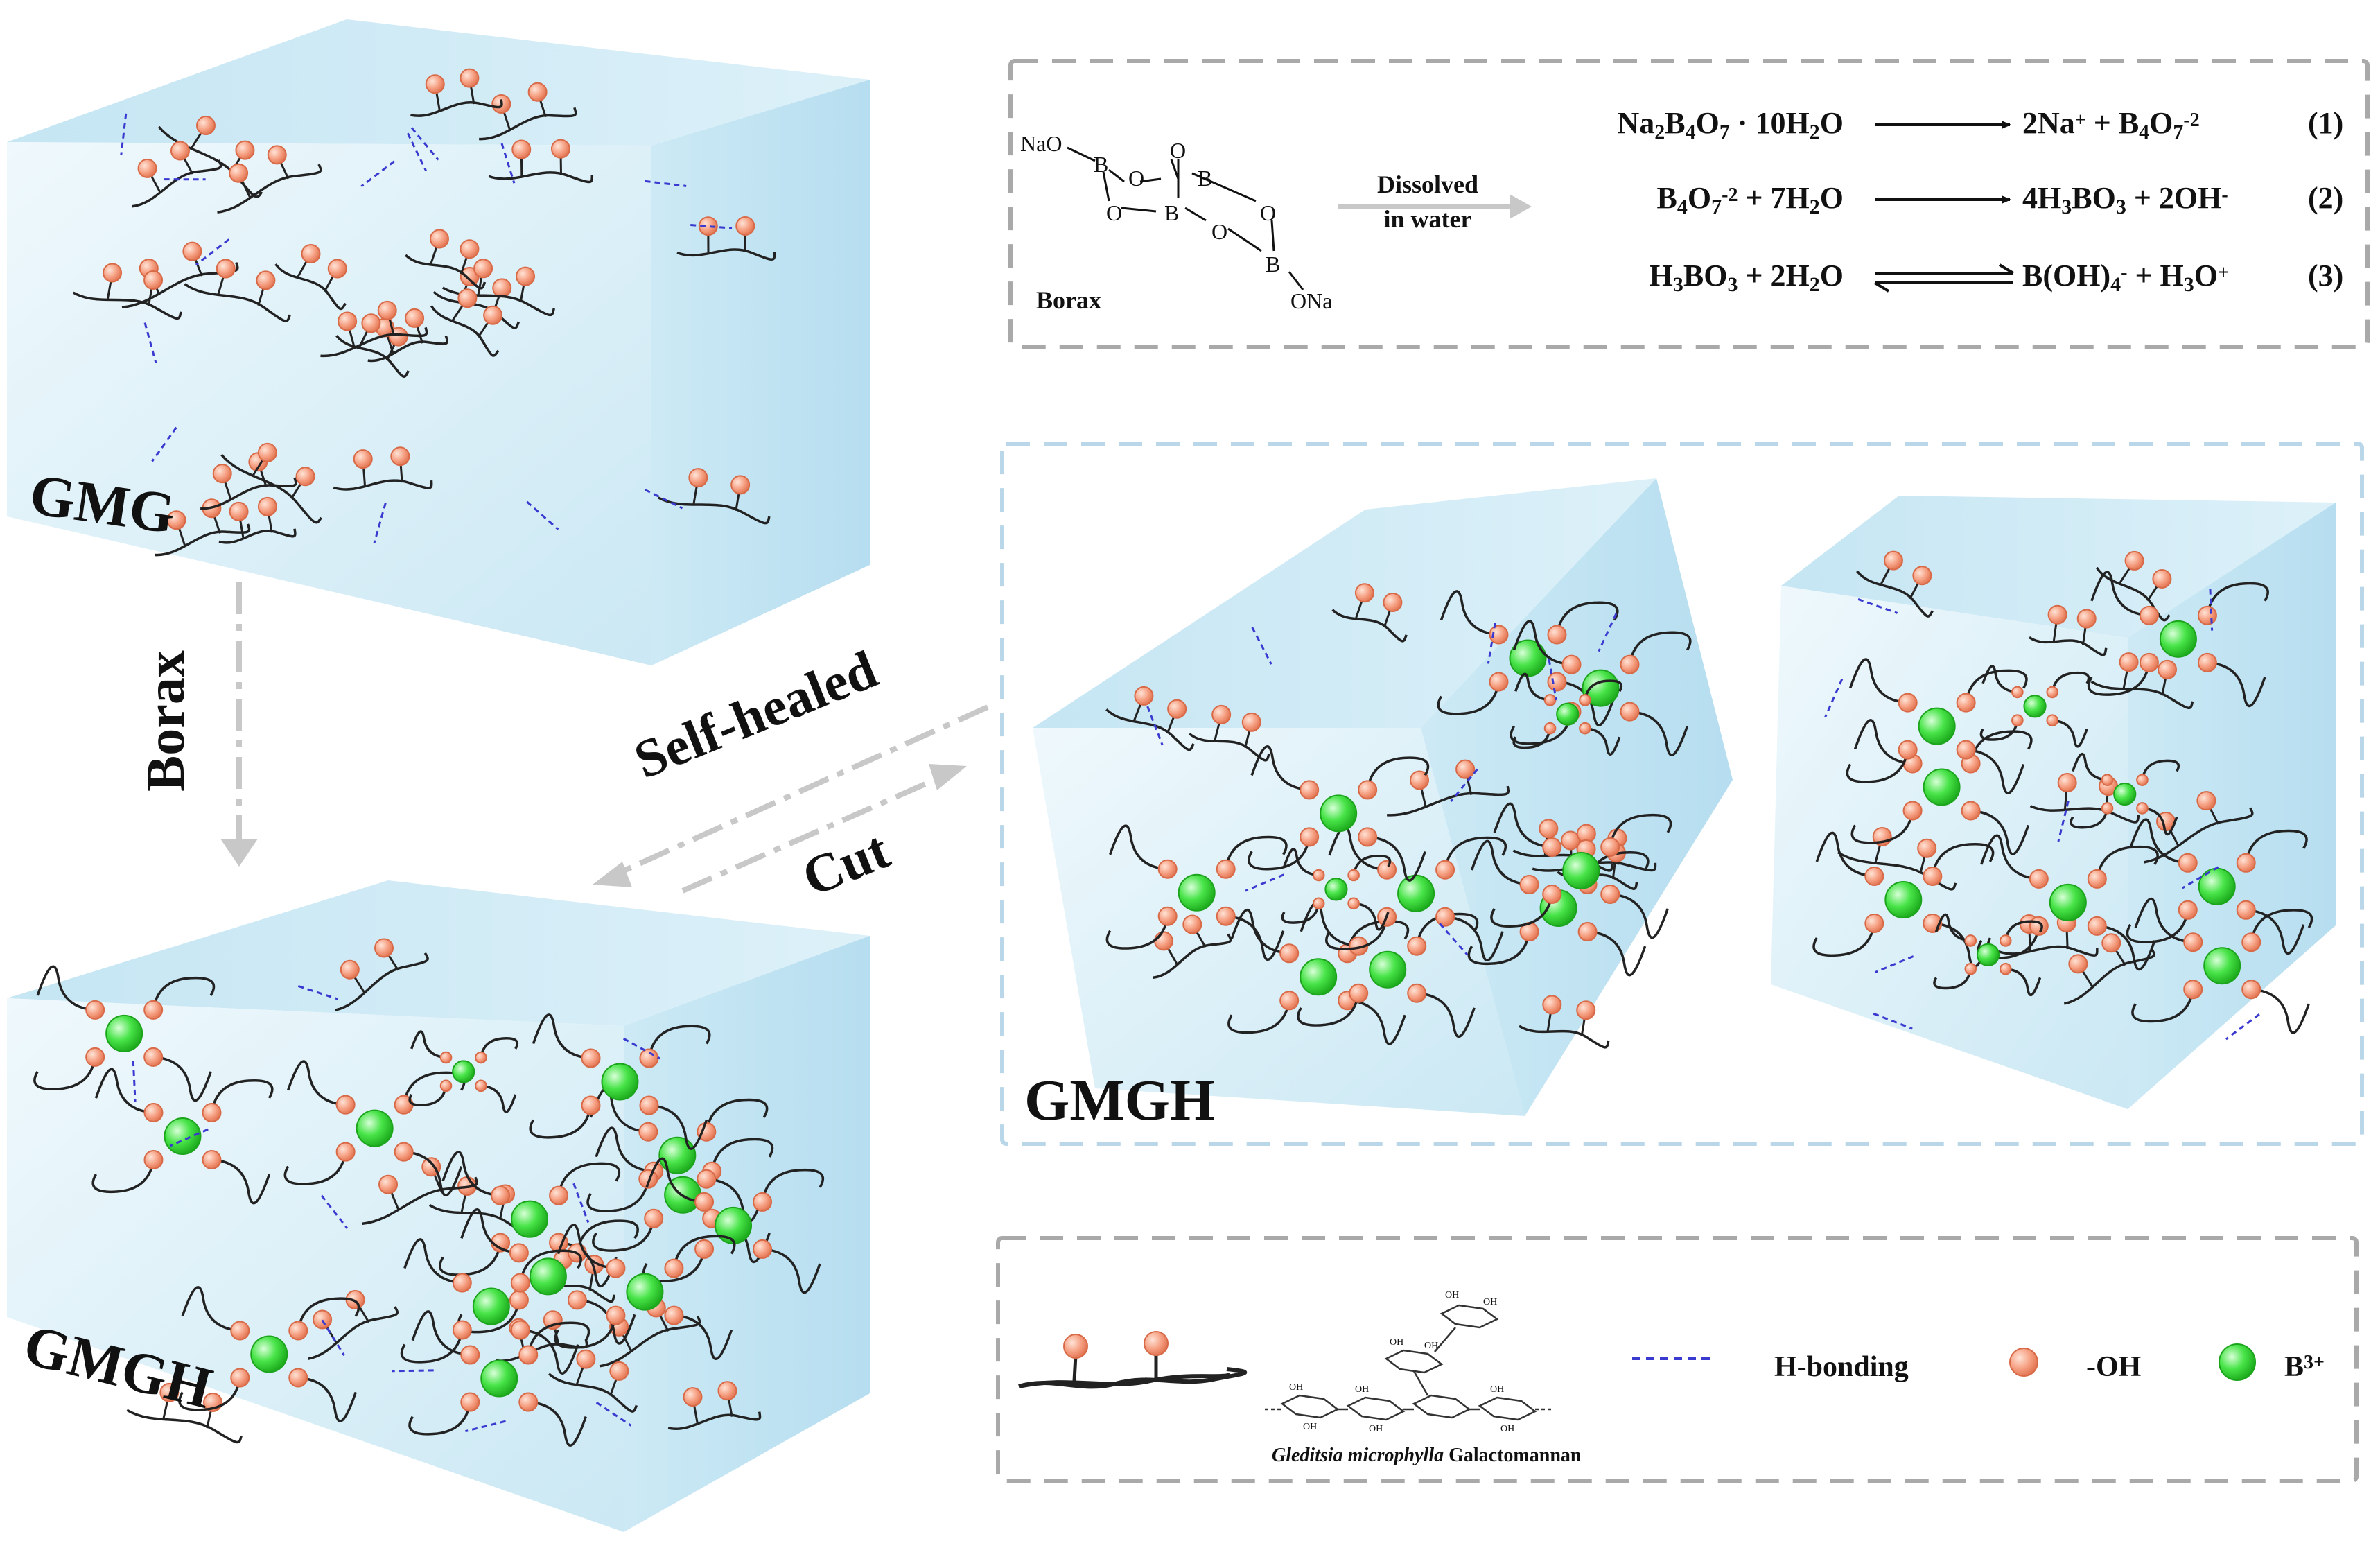 The image size is (2380, 1541). What do you see at coordinates (2111, 124) in the screenshot?
I see `eq1-right: 2Na+ + B4O7-2` at bounding box center [2111, 124].